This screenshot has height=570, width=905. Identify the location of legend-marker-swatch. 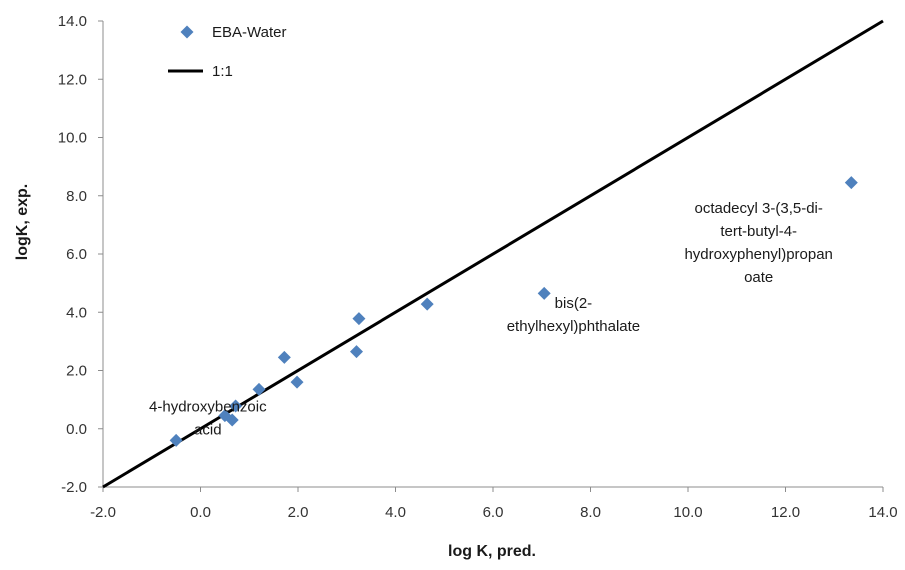
(187, 32).